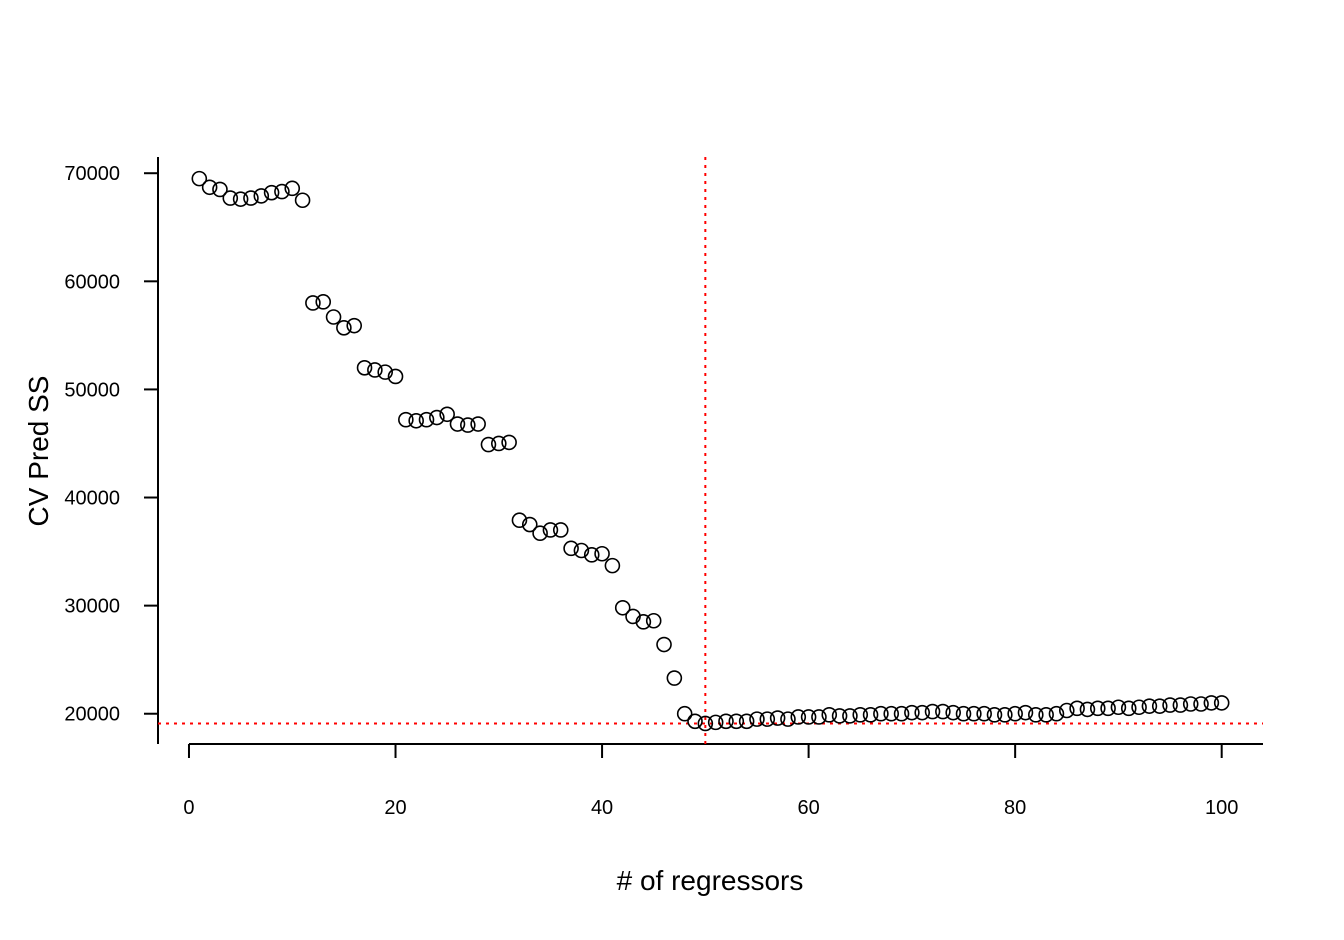 The width and height of the screenshot is (1344, 940). What do you see at coordinates (92, 607) in the screenshot?
I see `y-tick-label: 30000` at bounding box center [92, 607].